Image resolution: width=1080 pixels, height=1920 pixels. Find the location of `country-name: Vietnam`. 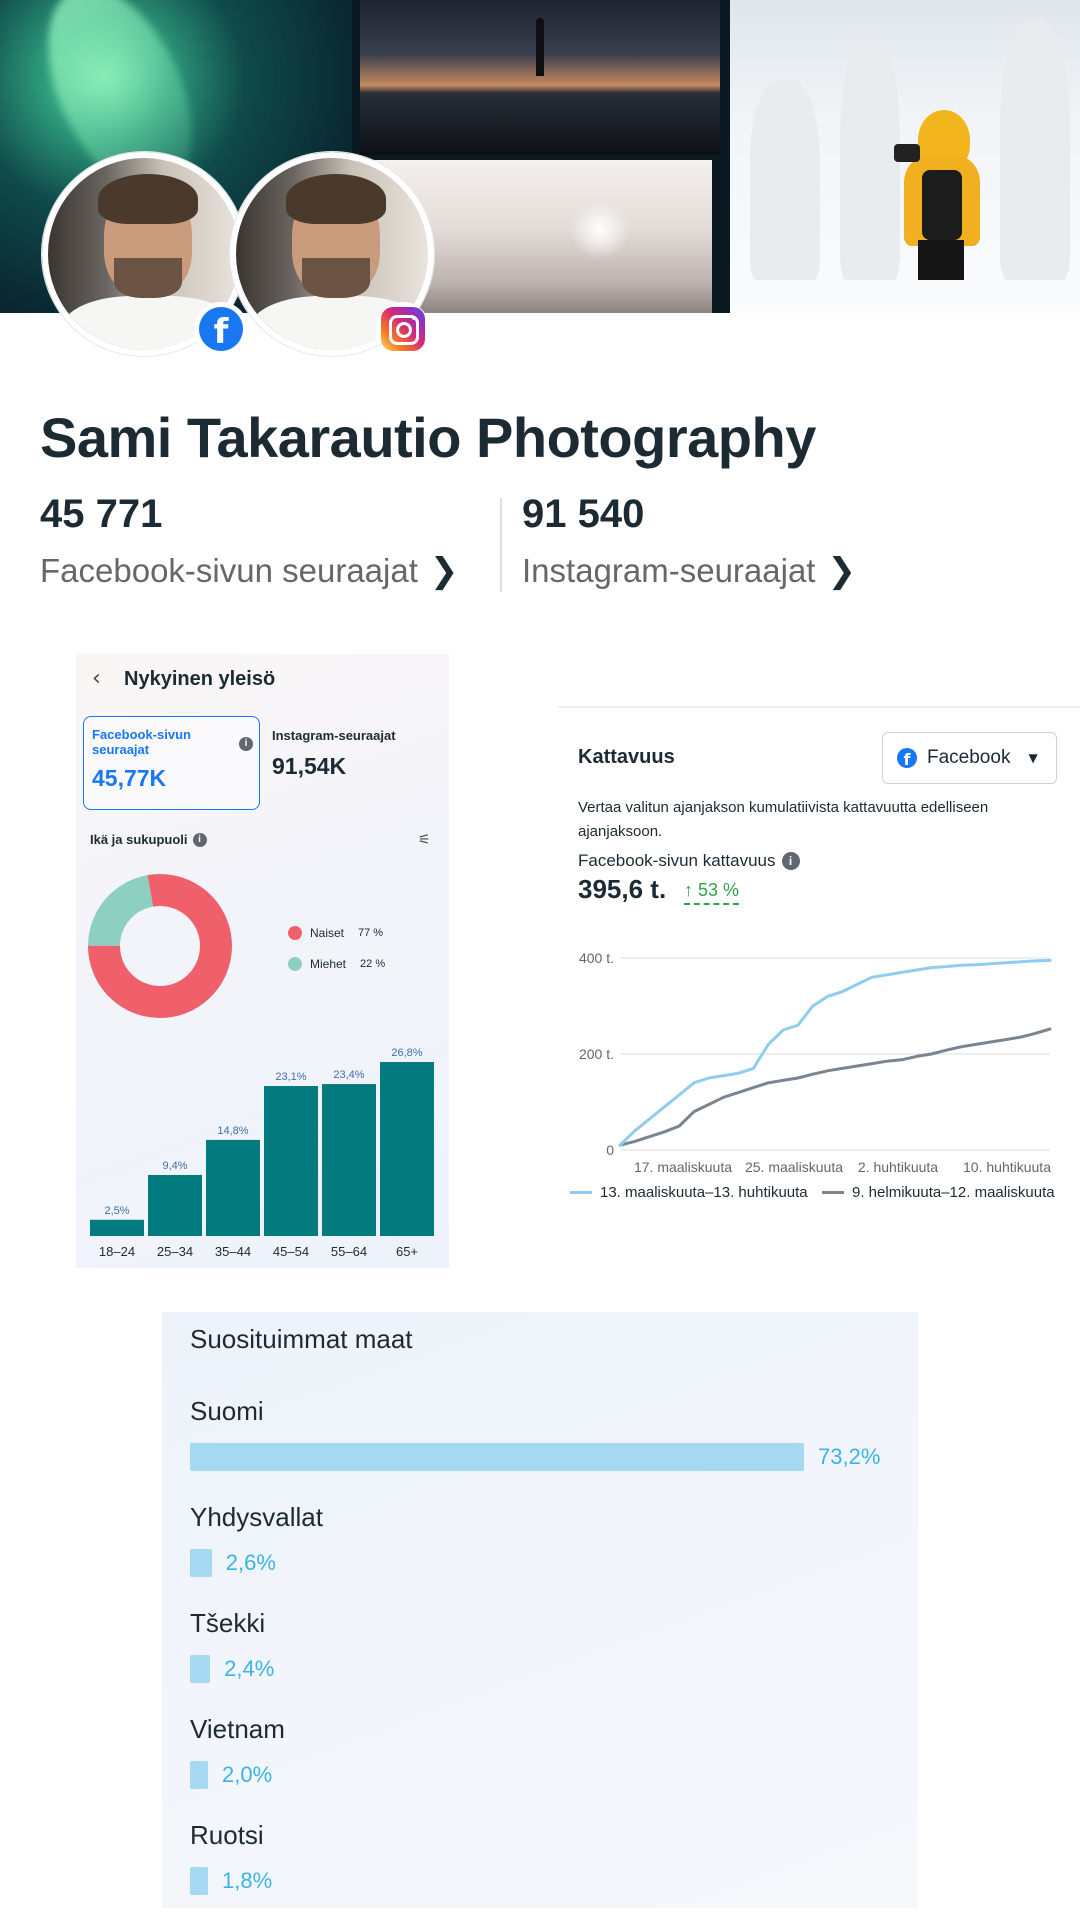

country-name: Vietnam is located at coordinates (237, 1729).